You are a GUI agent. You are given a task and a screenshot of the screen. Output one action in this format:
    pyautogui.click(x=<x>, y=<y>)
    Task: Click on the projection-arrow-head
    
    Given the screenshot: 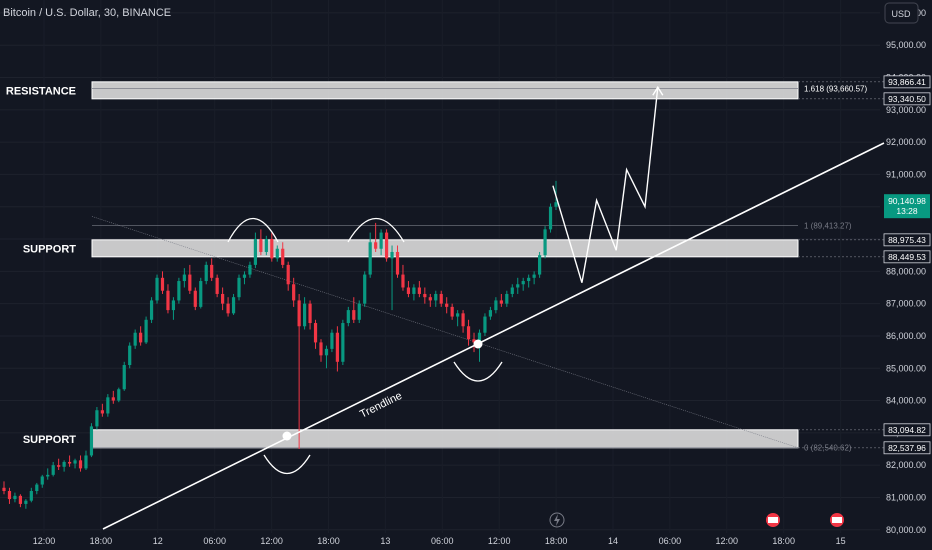 What is the action you would take?
    pyautogui.click(x=658, y=90)
    